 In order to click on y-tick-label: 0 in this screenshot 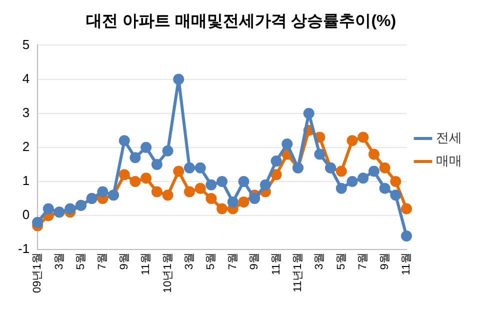, I will do `click(26, 214)`.